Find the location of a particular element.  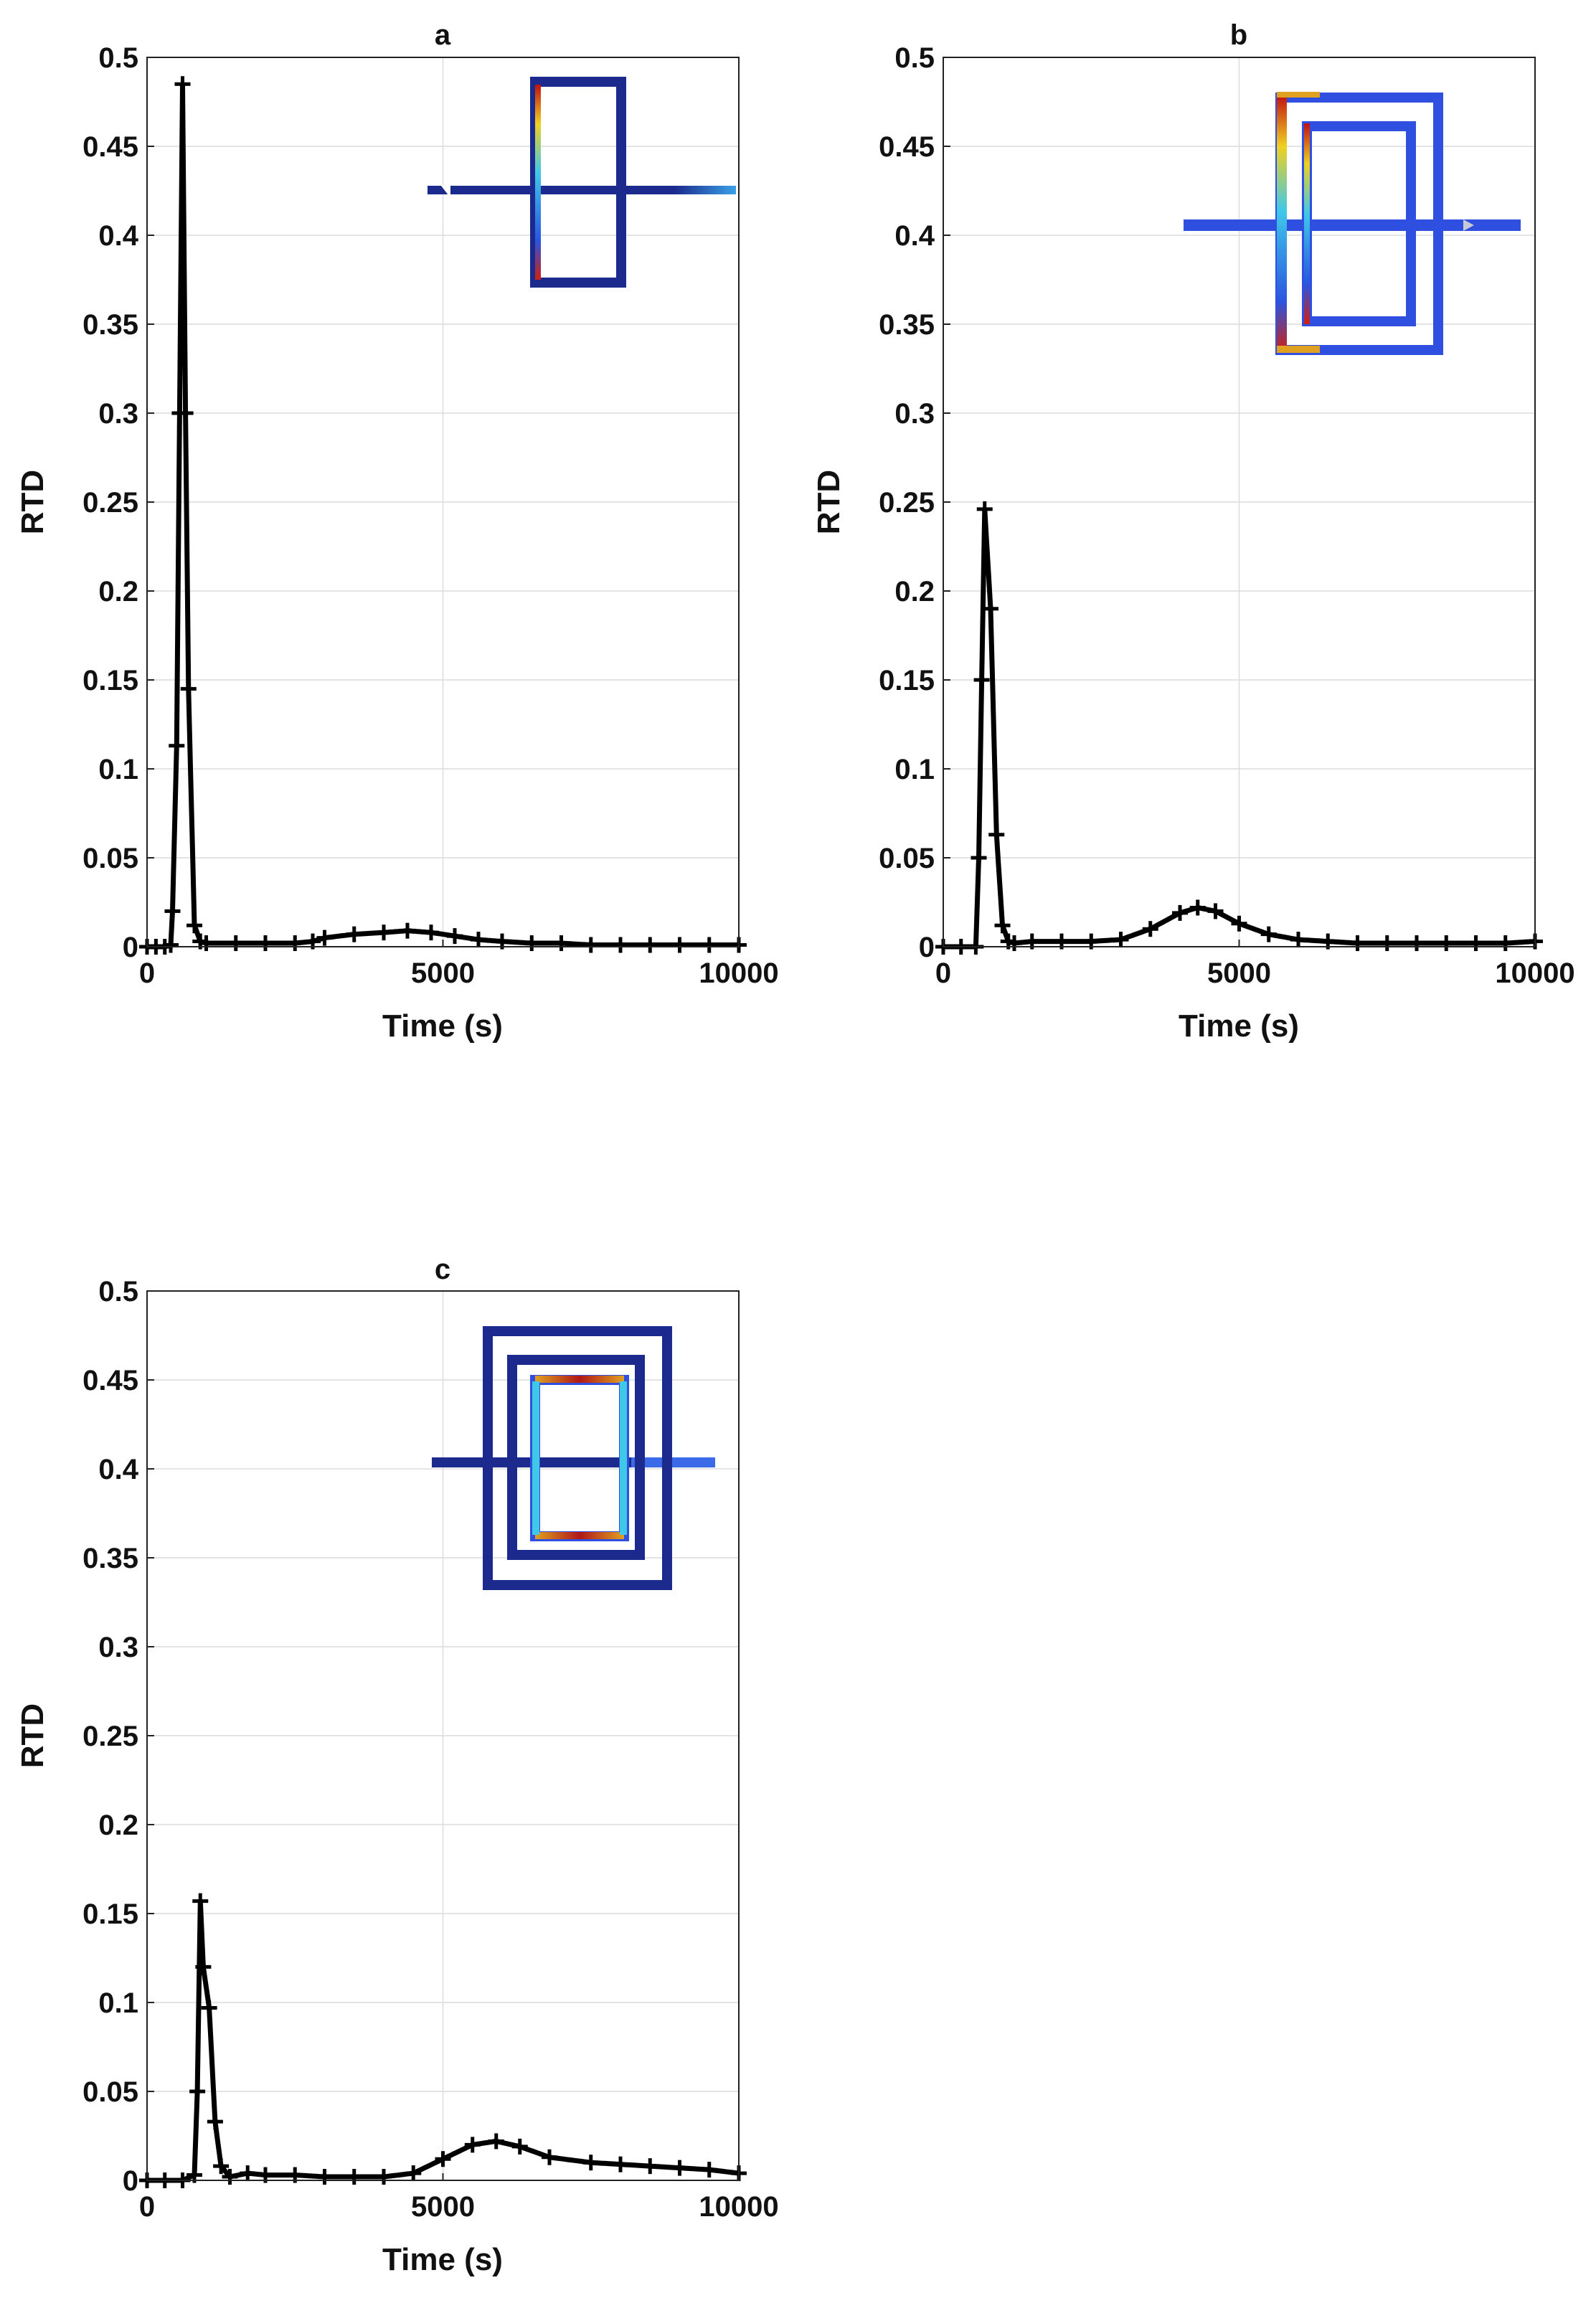

flow-arrow-icon is located at coordinates (1468, 225).